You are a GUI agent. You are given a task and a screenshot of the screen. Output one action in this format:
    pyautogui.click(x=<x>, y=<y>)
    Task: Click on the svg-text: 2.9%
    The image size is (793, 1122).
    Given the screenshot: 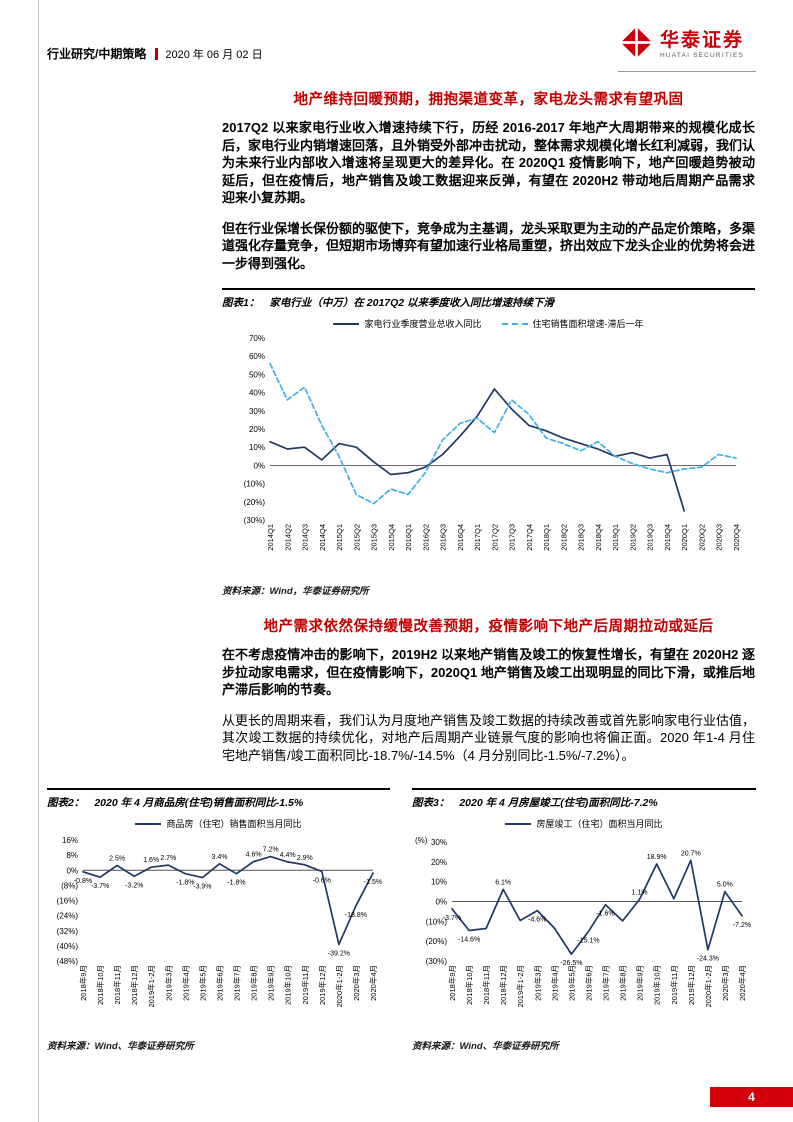 What is the action you would take?
    pyautogui.click(x=305, y=858)
    